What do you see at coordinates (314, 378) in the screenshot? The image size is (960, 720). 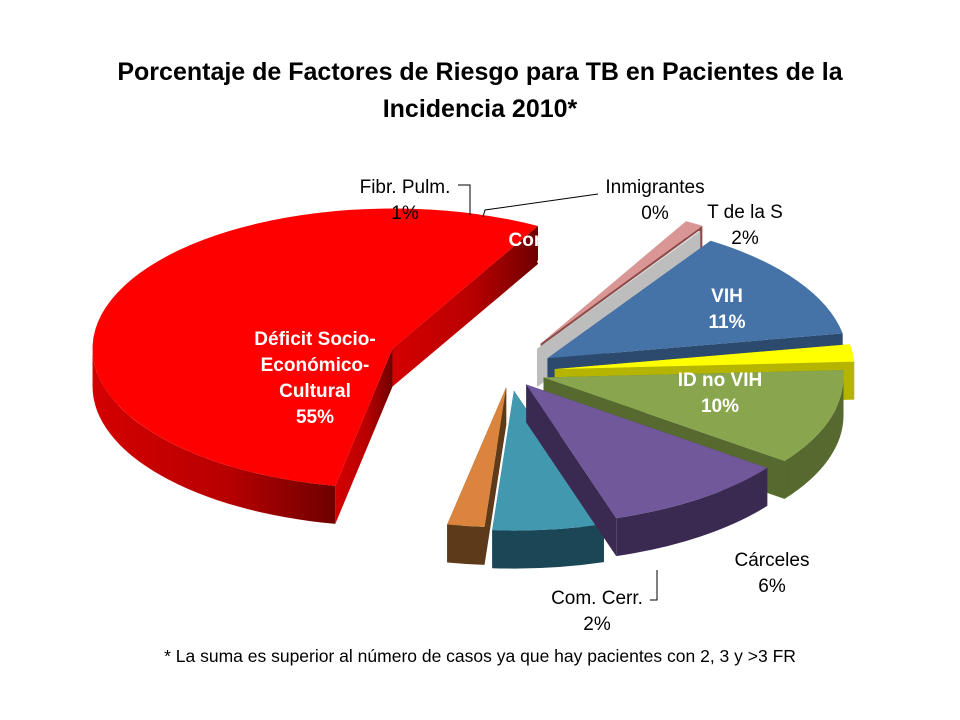 I see `data-label-deficit-socio-economico-cultural: Déficit Socio-Económico-Cultural 55%` at bounding box center [314, 378].